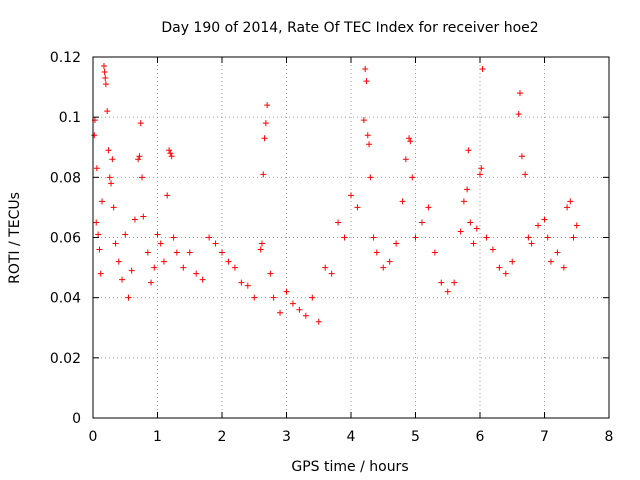 This screenshot has width=640, height=480. Describe the element at coordinates (222, 437) in the screenshot. I see `x-tick-label: 2` at that location.